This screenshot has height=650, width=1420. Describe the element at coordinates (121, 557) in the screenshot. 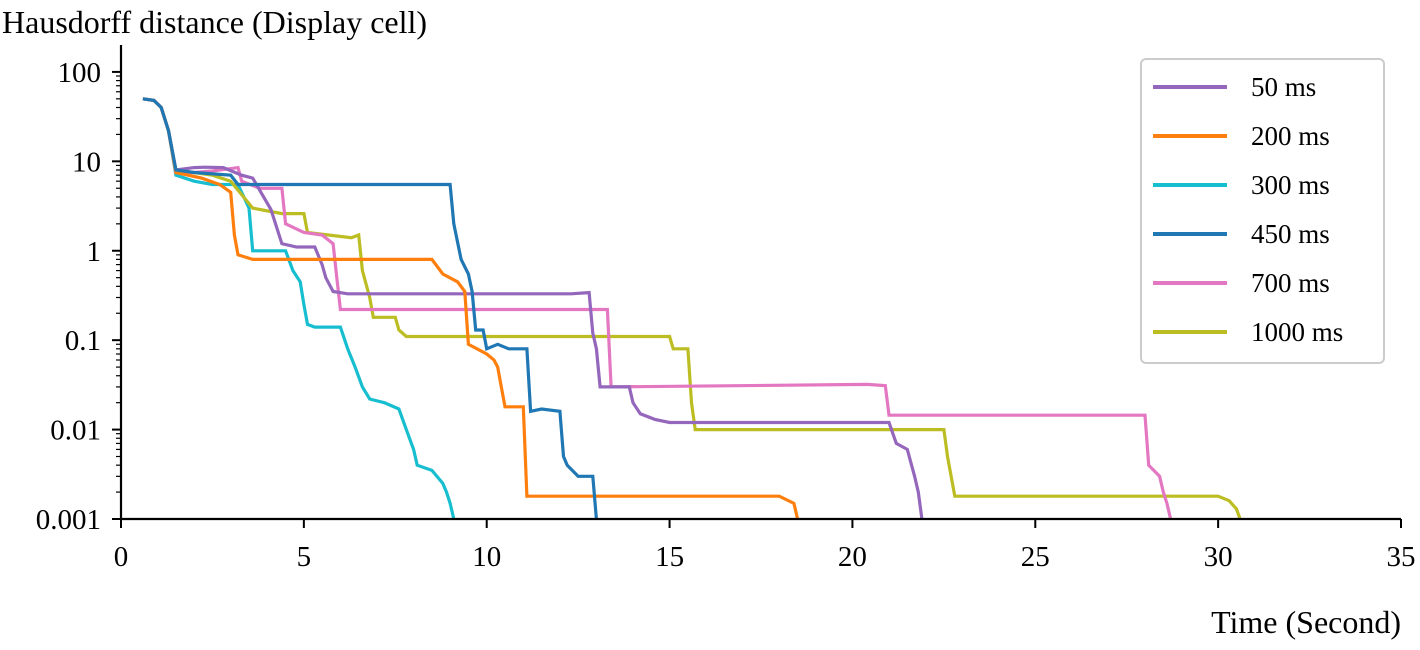

I see `x-tick-label: 0` at that location.